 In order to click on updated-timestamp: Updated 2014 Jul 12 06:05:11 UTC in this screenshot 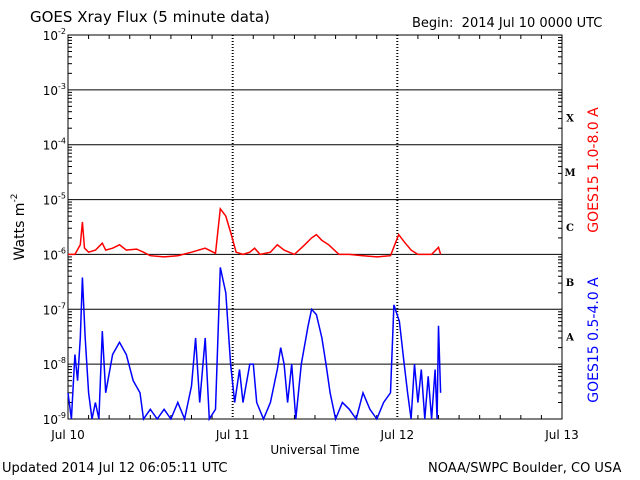, I will do `click(115, 468)`.